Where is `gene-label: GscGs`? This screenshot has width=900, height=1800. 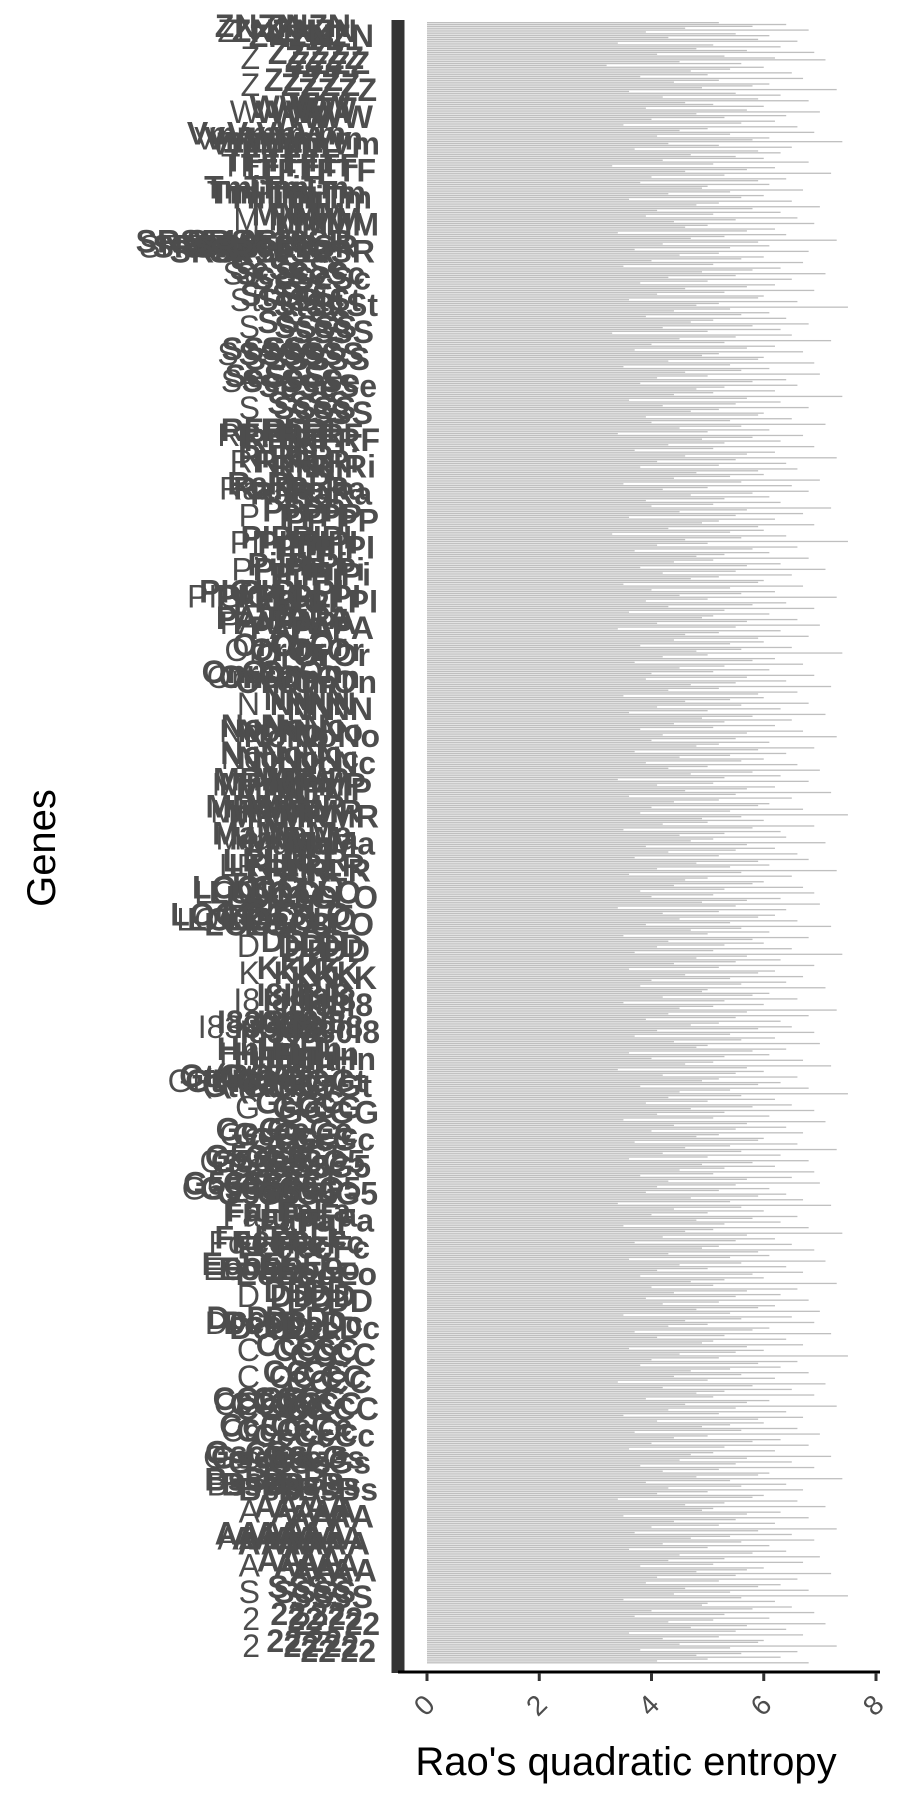 gene-label: GscGs is located at coordinates (256, 1453).